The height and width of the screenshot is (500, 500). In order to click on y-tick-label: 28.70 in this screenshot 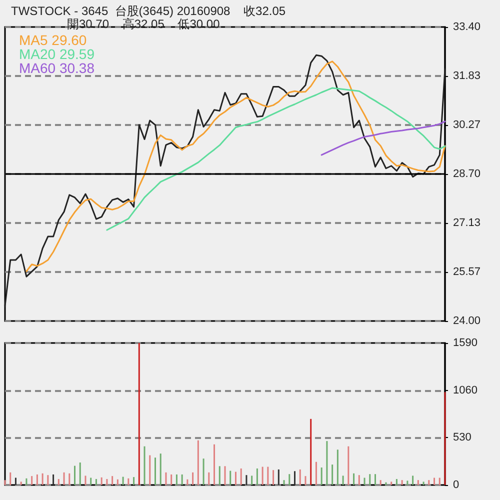, I will do `click(467, 174)`.